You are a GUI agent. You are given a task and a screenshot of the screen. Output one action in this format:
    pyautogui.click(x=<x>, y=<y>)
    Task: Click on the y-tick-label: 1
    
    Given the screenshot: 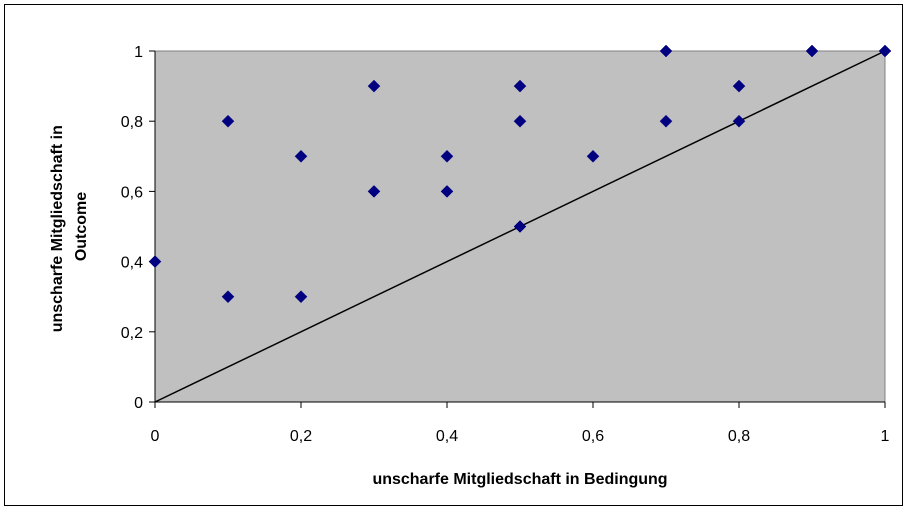 What is the action you would take?
    pyautogui.click(x=138, y=52)
    